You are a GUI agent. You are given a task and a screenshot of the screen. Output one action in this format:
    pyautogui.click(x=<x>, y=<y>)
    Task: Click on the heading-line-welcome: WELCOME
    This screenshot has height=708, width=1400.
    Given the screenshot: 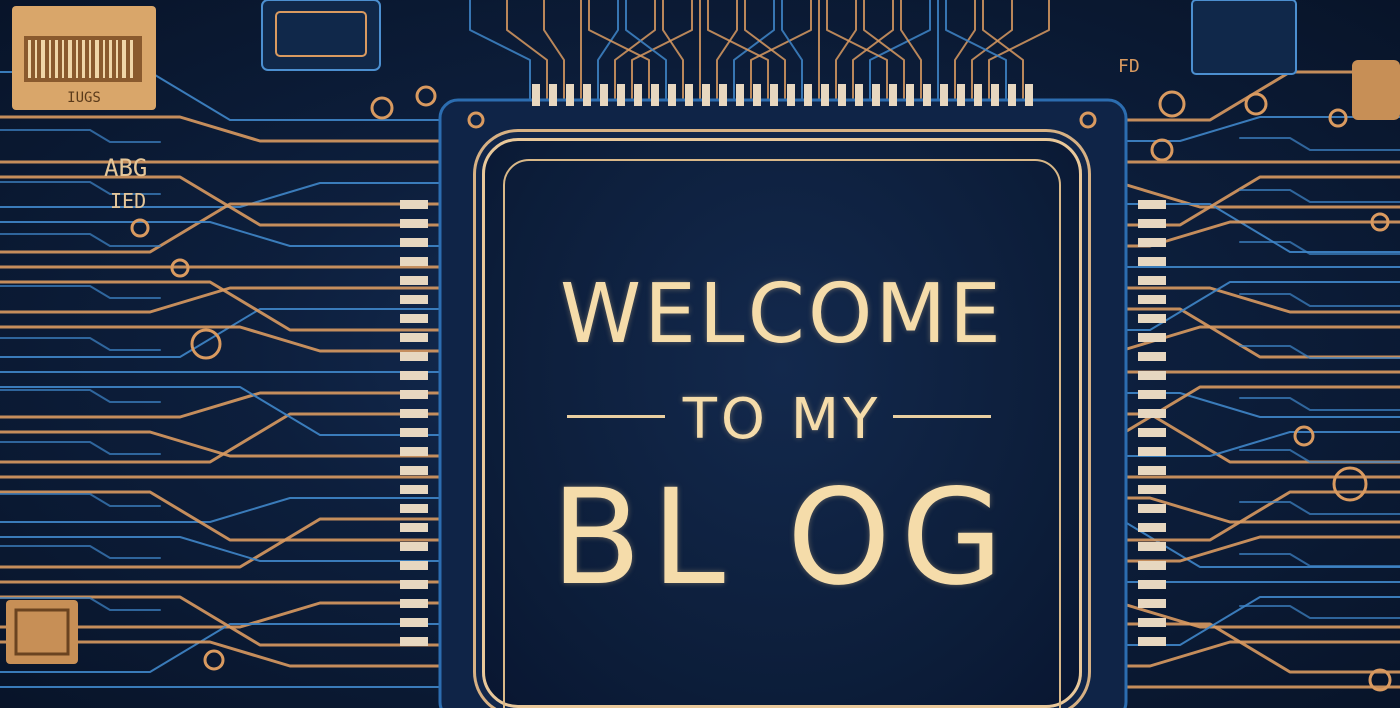 What is the action you would take?
    pyautogui.click(x=782, y=314)
    